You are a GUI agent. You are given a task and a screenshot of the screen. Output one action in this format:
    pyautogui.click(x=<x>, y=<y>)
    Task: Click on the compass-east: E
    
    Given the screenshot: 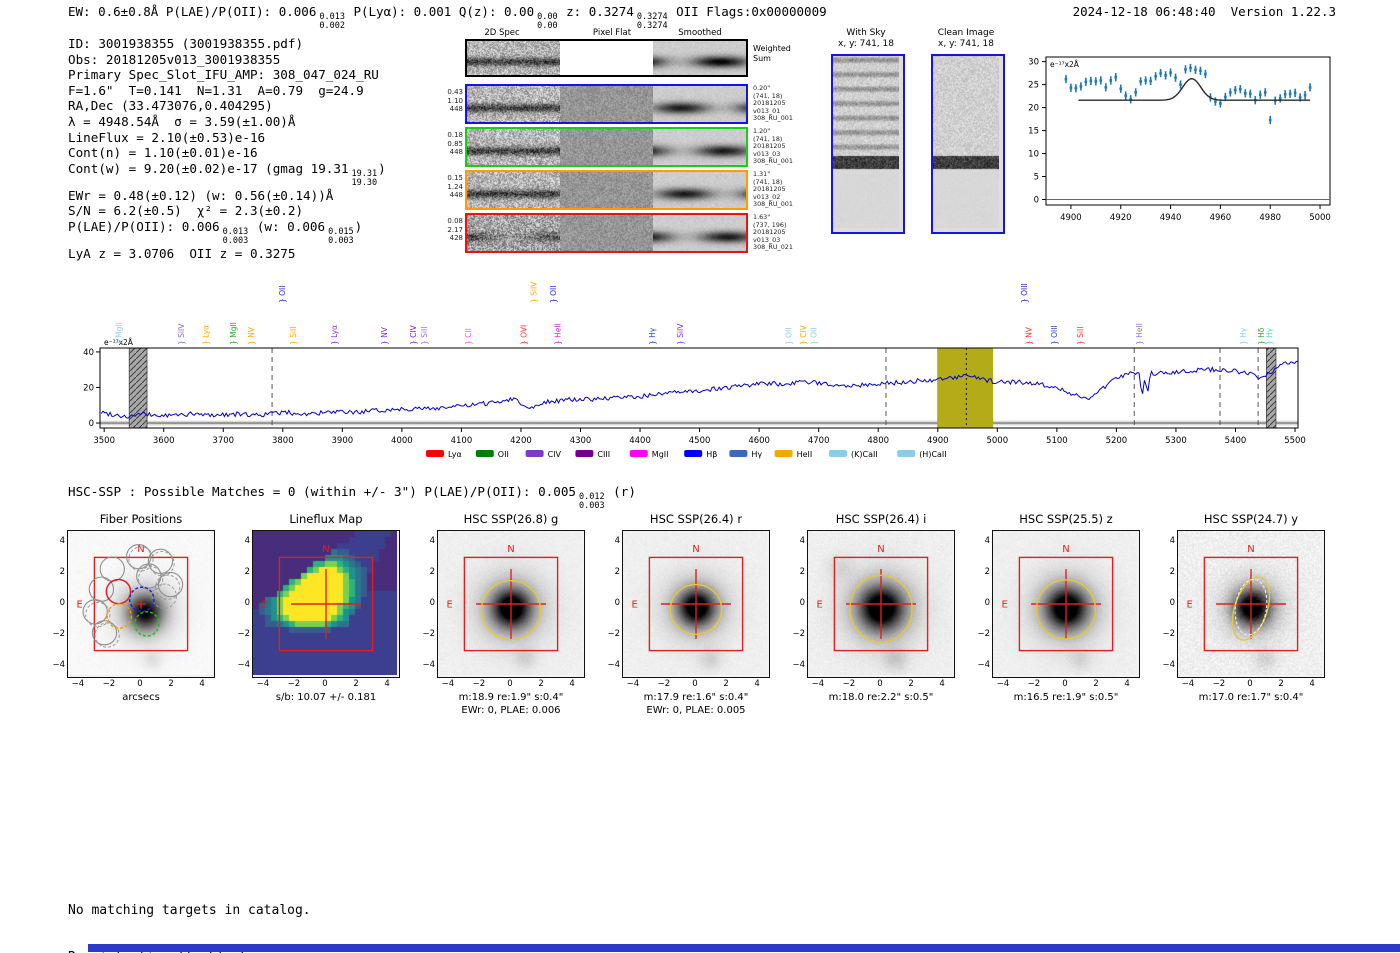 What is the action you would take?
    pyautogui.click(x=79, y=605)
    